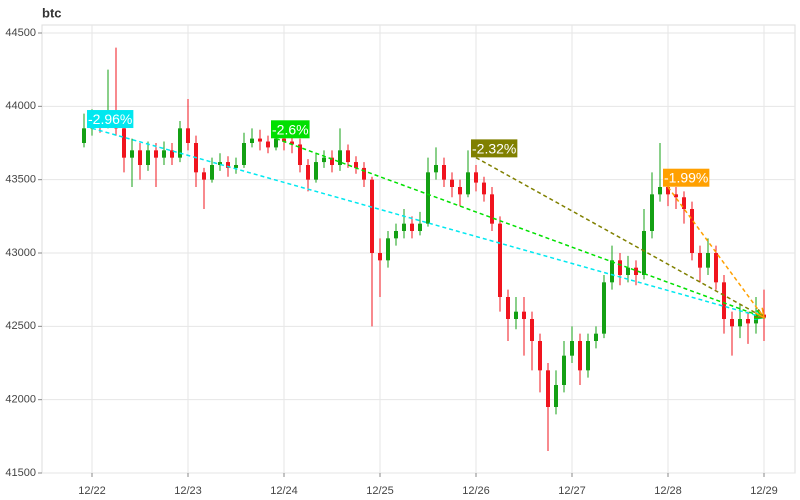  I want to click on y-tick-label: 44000, so click(20, 106).